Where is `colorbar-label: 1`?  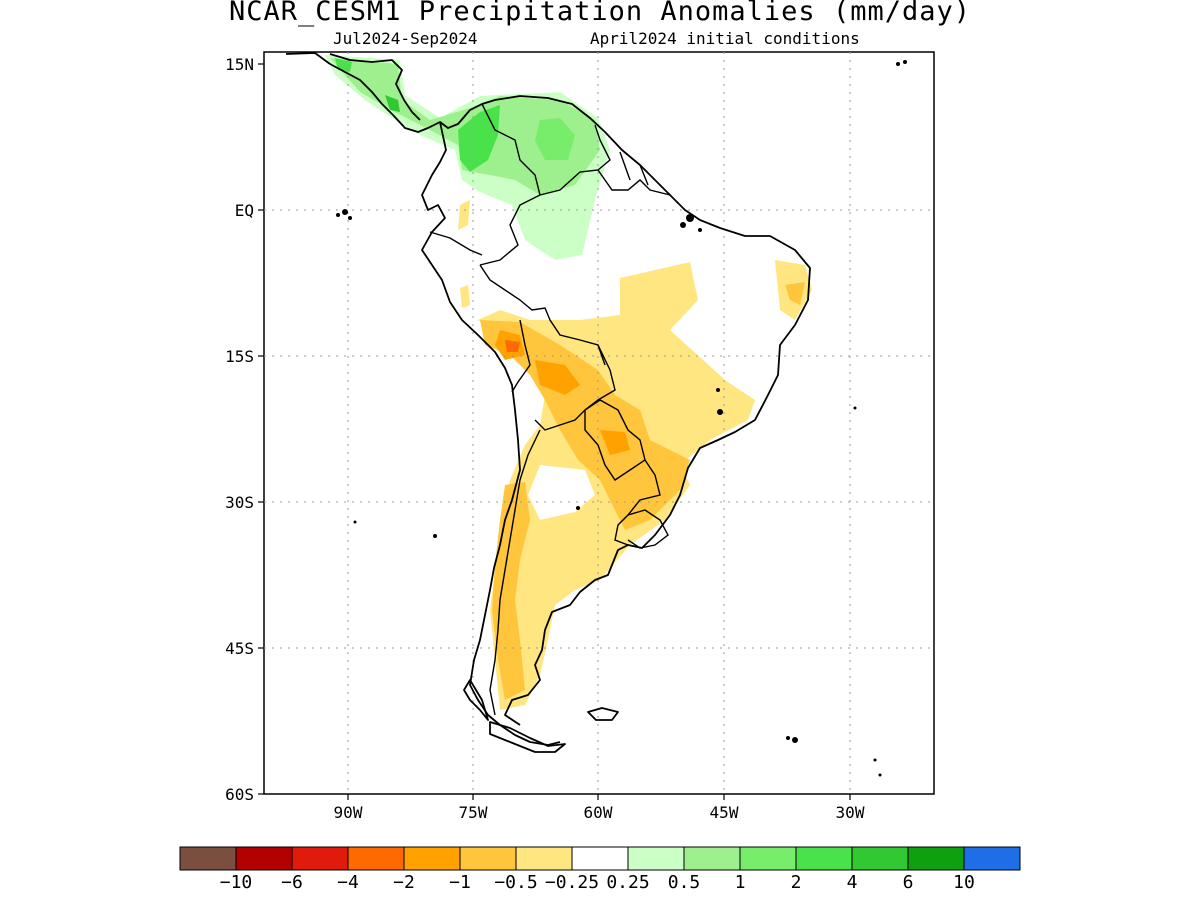
colorbar-label: 1 is located at coordinates (740, 882).